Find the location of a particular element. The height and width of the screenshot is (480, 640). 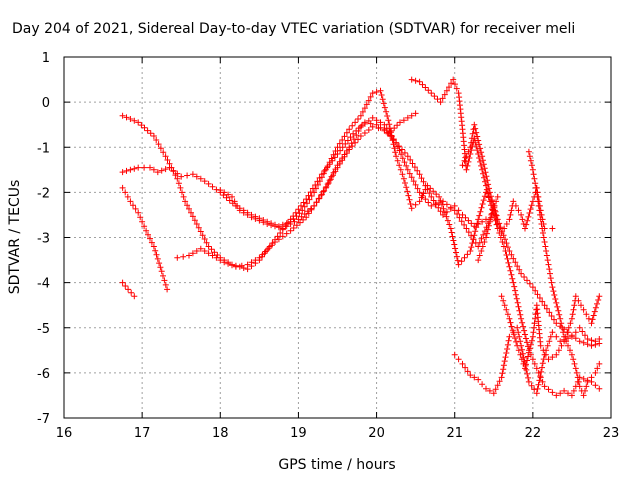

y-tick-label: -3 is located at coordinates (43, 239).